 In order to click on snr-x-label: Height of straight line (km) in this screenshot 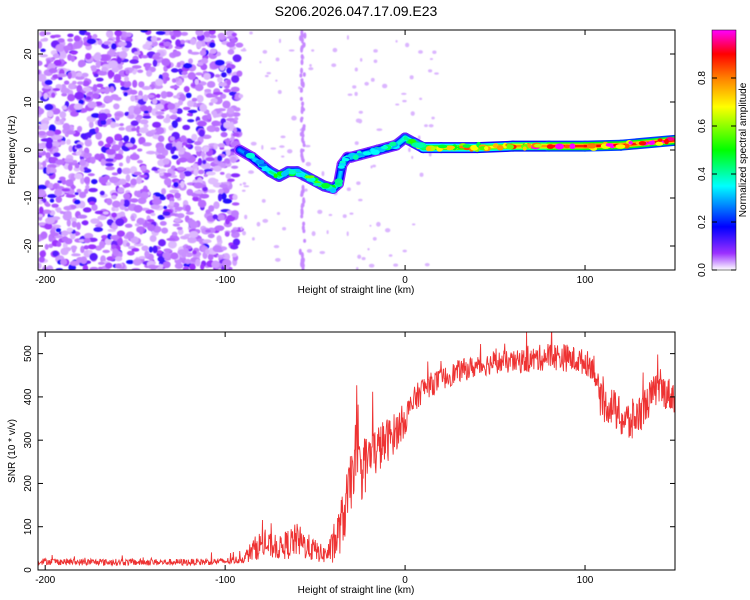, I will do `click(356, 590)`.